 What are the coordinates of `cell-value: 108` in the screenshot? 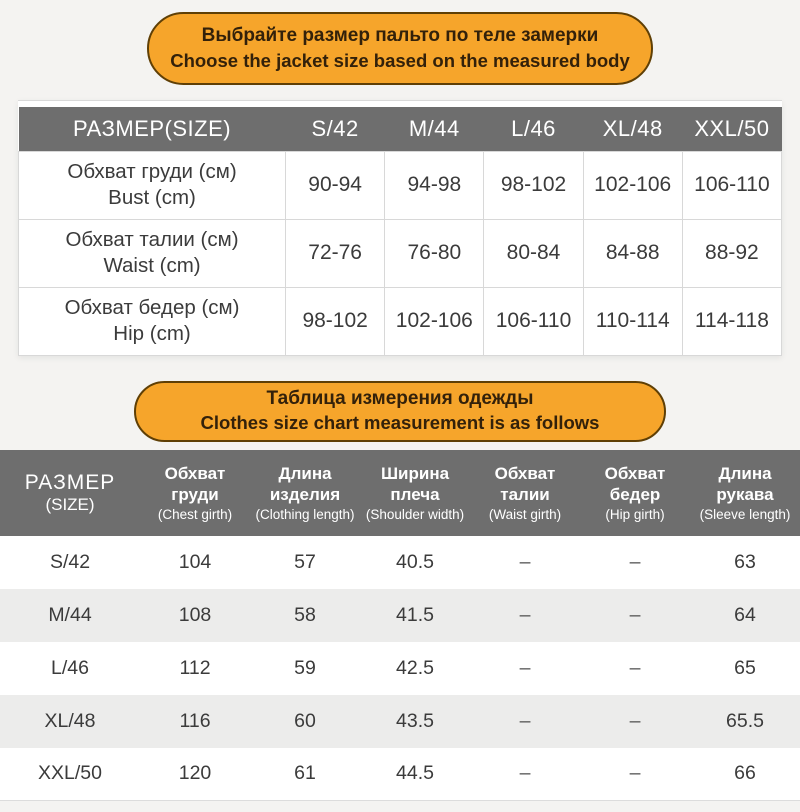 It's located at (195, 614).